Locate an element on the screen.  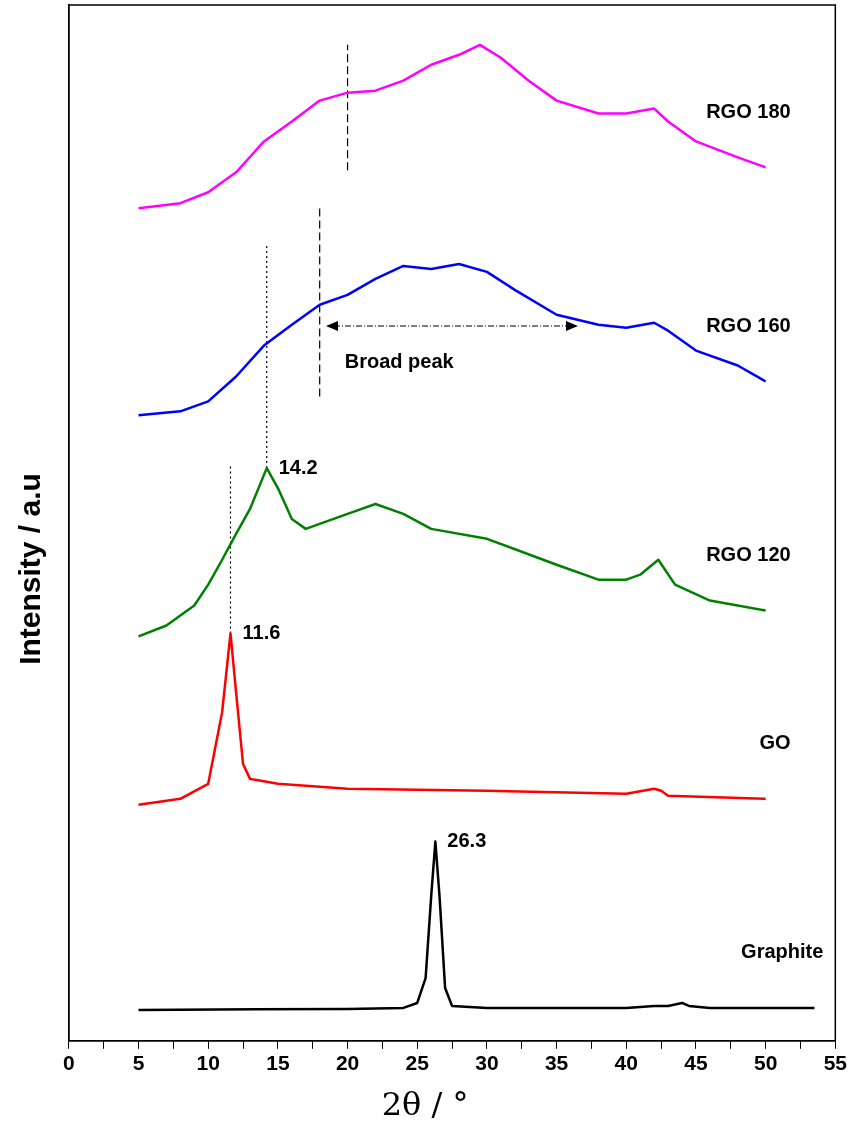
x-tick-label: 55 is located at coordinates (835, 1063).